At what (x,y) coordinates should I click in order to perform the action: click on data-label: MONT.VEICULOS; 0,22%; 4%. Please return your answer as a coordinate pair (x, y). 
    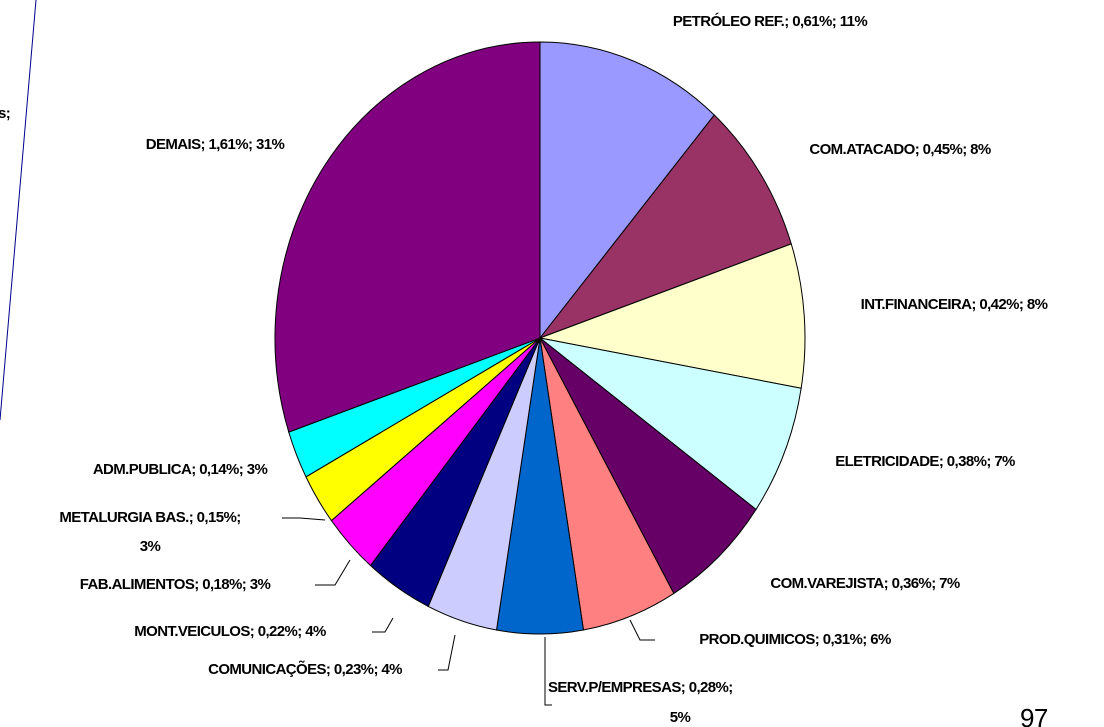
    Looking at the image, I should click on (230, 631).